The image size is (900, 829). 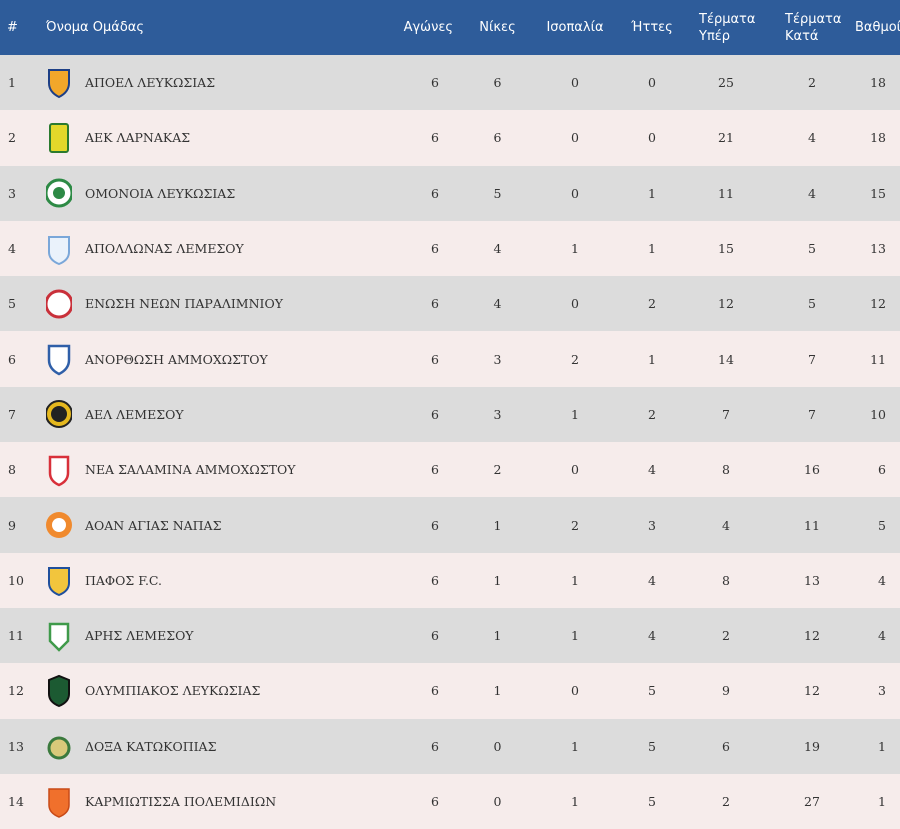 What do you see at coordinates (726, 304) in the screenshot?
I see `row-goals-for: 12` at bounding box center [726, 304].